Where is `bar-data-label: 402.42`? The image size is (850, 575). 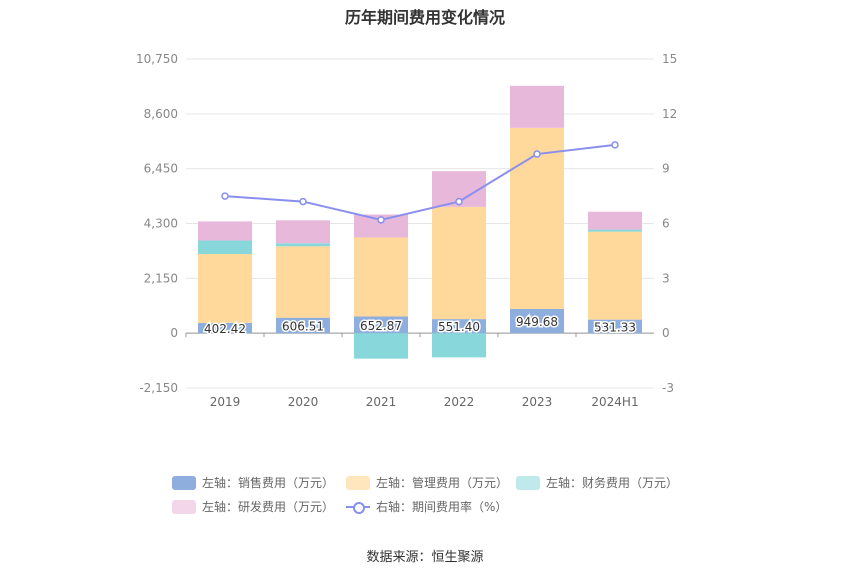
bar-data-label: 402.42 is located at coordinates (225, 329).